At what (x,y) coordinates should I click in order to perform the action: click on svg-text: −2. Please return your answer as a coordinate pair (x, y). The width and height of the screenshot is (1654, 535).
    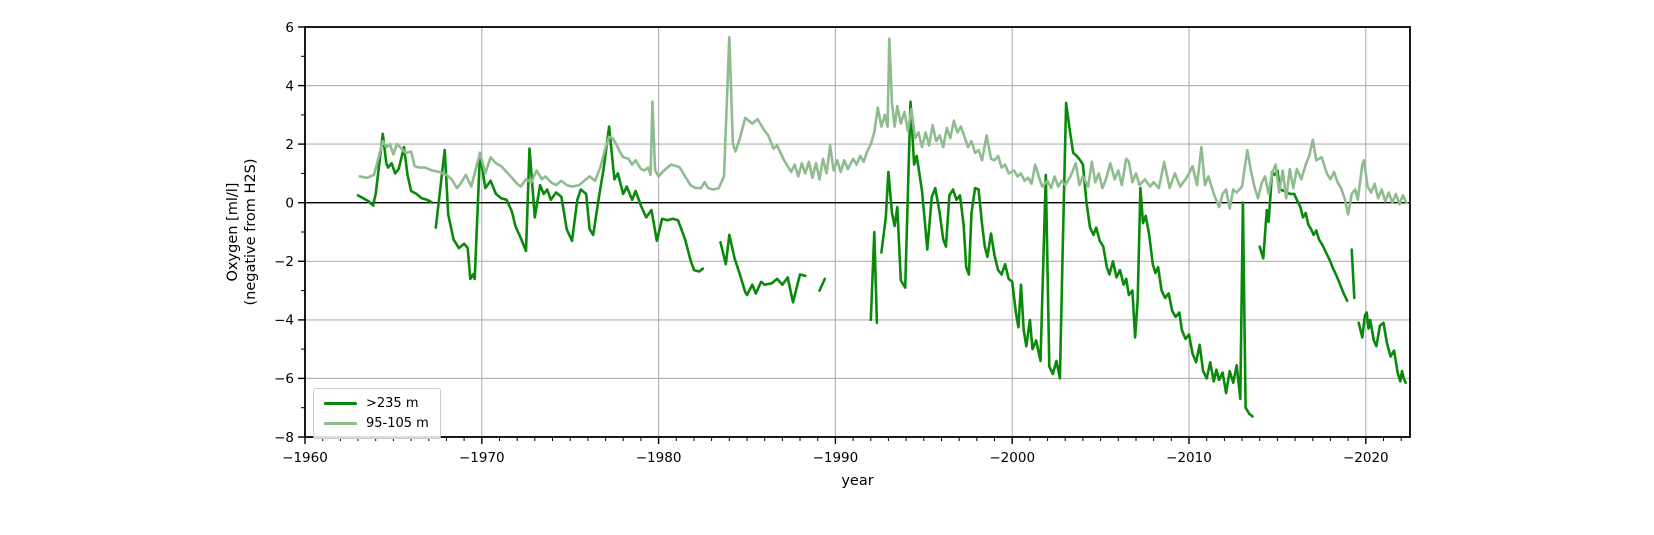
    Looking at the image, I should click on (284, 262).